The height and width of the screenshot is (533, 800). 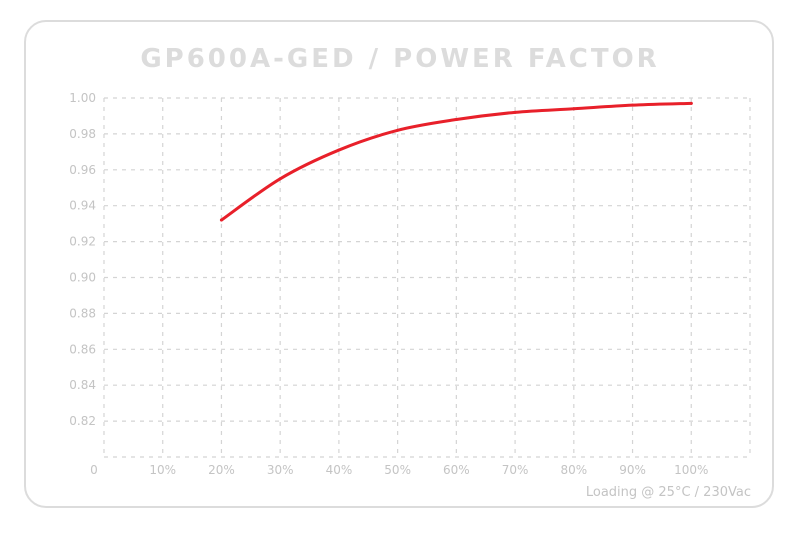 What do you see at coordinates (82, 170) in the screenshot?
I see `y-tick-label: 0.96` at bounding box center [82, 170].